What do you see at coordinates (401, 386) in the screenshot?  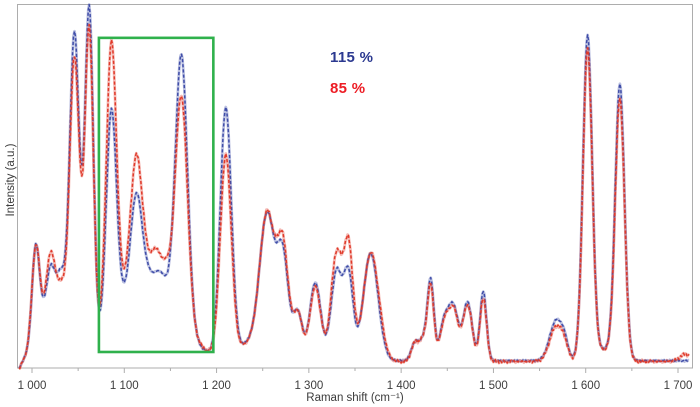 I see `x-tick-label: 1 400` at bounding box center [401, 386].